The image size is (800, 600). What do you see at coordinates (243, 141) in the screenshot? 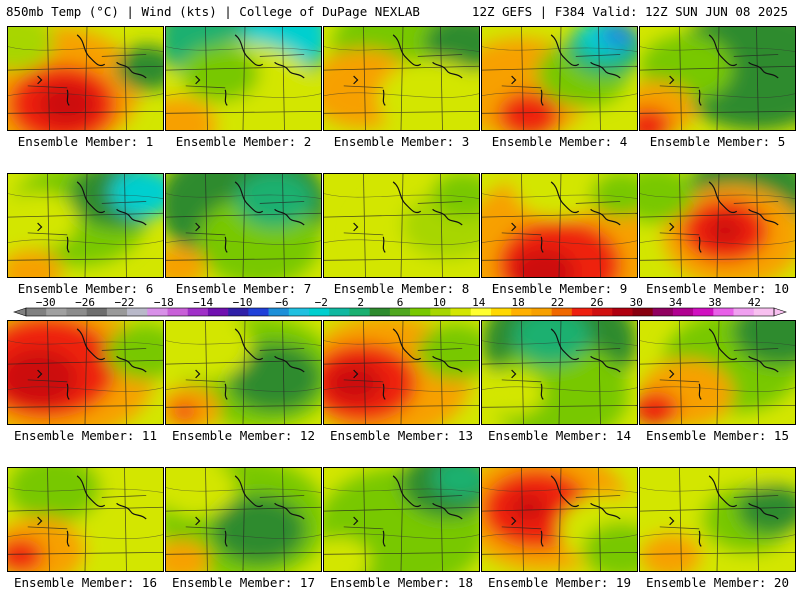
I see `ensemble-member-label: Ensemble Member: 2` at bounding box center [243, 141].